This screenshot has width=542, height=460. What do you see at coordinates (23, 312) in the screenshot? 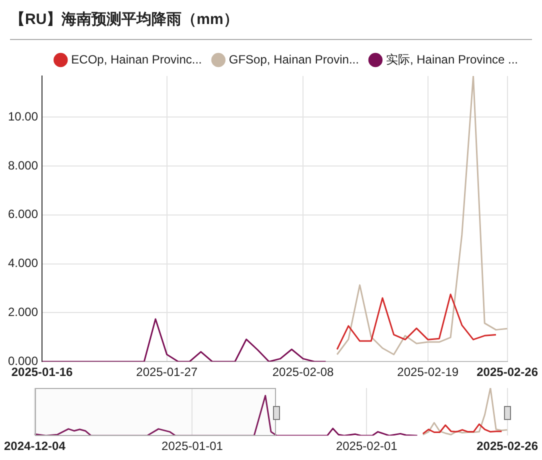
I see `y-tick-label: 2.000` at bounding box center [23, 312].